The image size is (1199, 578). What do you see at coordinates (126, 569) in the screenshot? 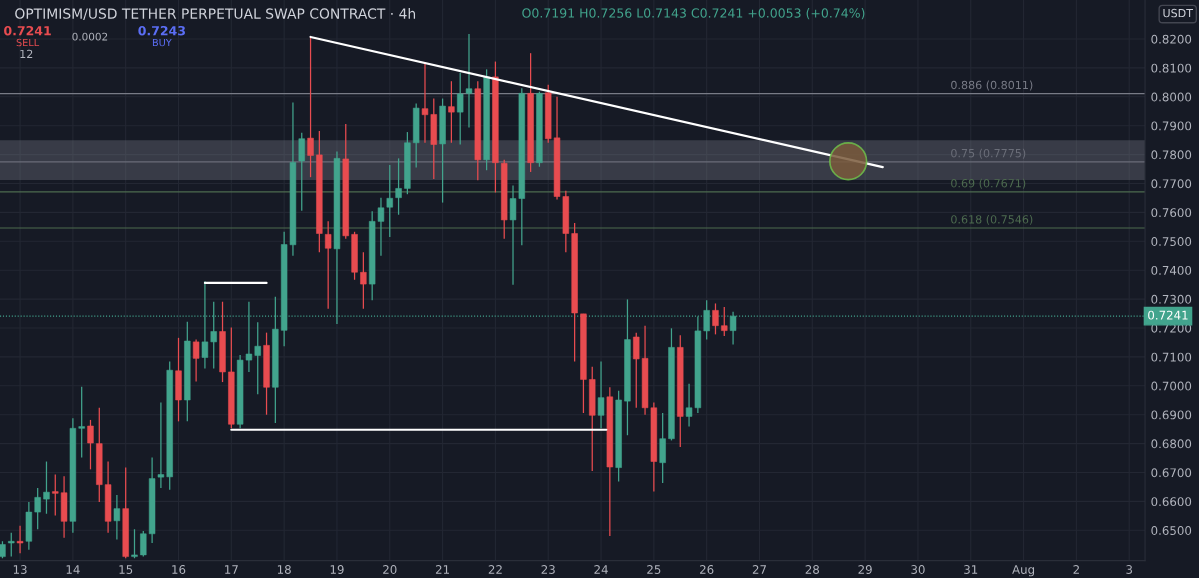
I see `x-tick-label: 15` at bounding box center [126, 569].